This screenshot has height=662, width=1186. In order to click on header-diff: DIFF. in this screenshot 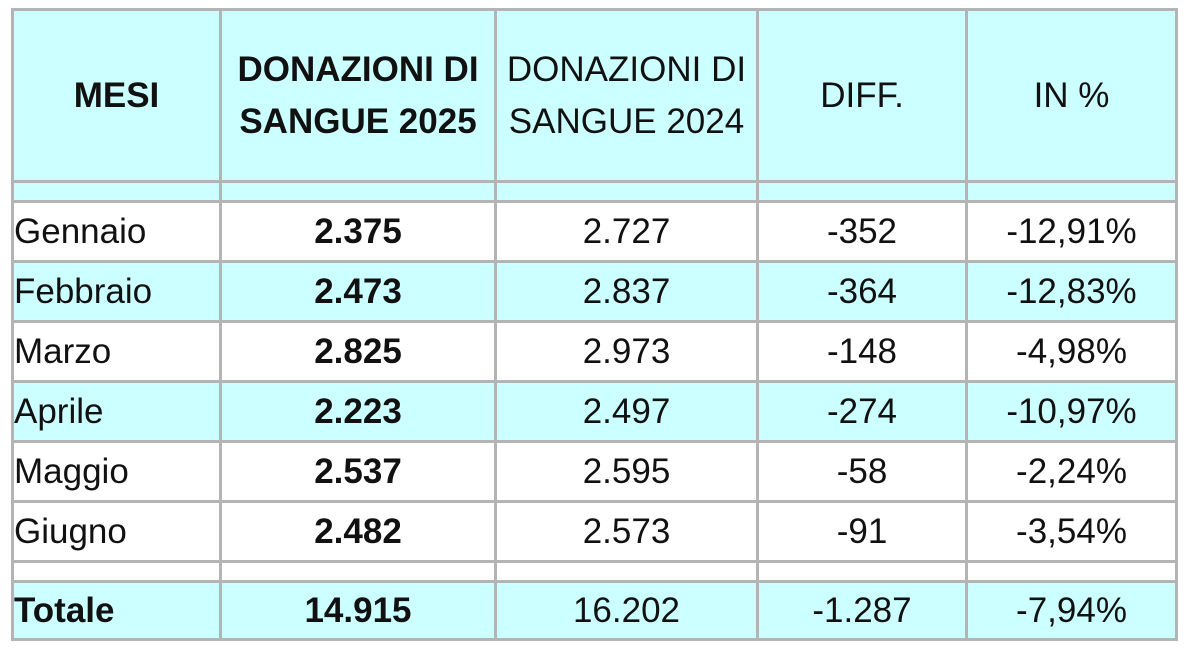, I will do `click(862, 95)`.